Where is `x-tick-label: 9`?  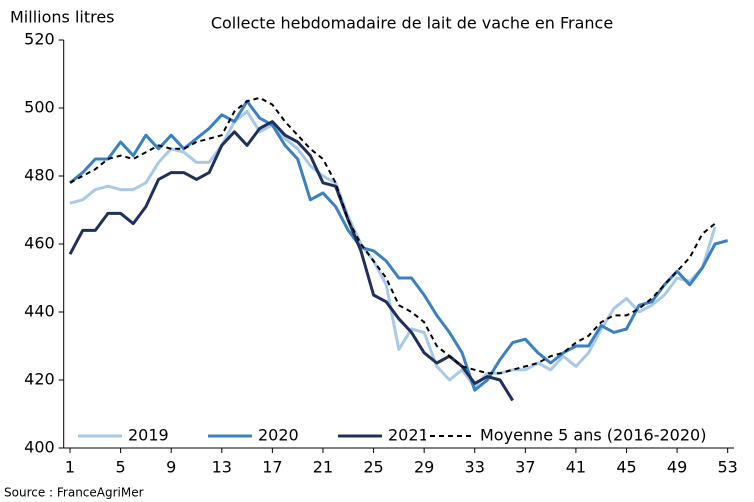
x-tick-label: 9 is located at coordinates (171, 467).